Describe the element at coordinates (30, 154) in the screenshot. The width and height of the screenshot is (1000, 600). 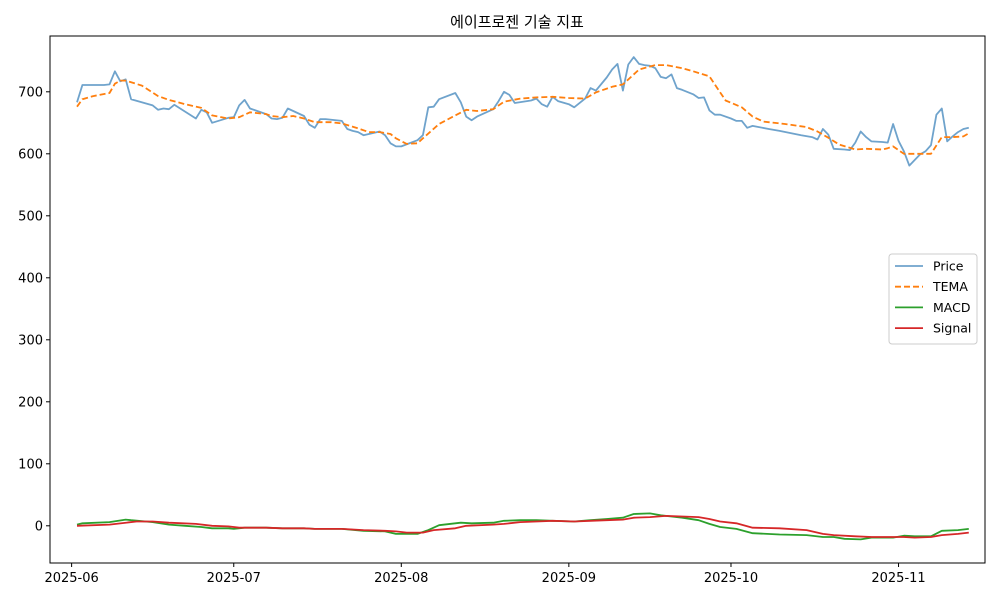
I see `y-tick-label: 600` at that location.